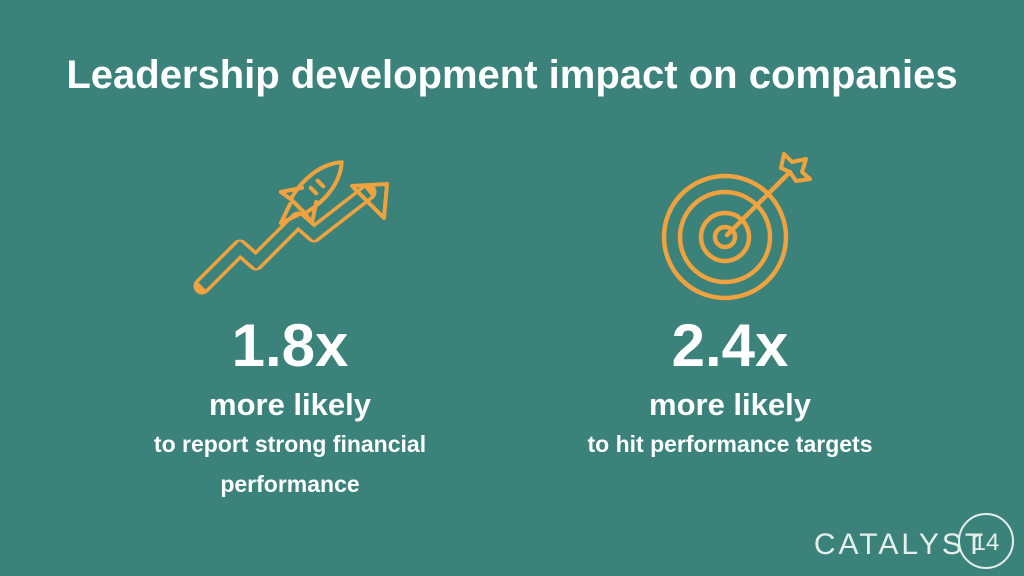 This screenshot has width=1024, height=576. Describe the element at coordinates (730, 444) in the screenshot. I see `stat-description: to hit performance targets` at that location.